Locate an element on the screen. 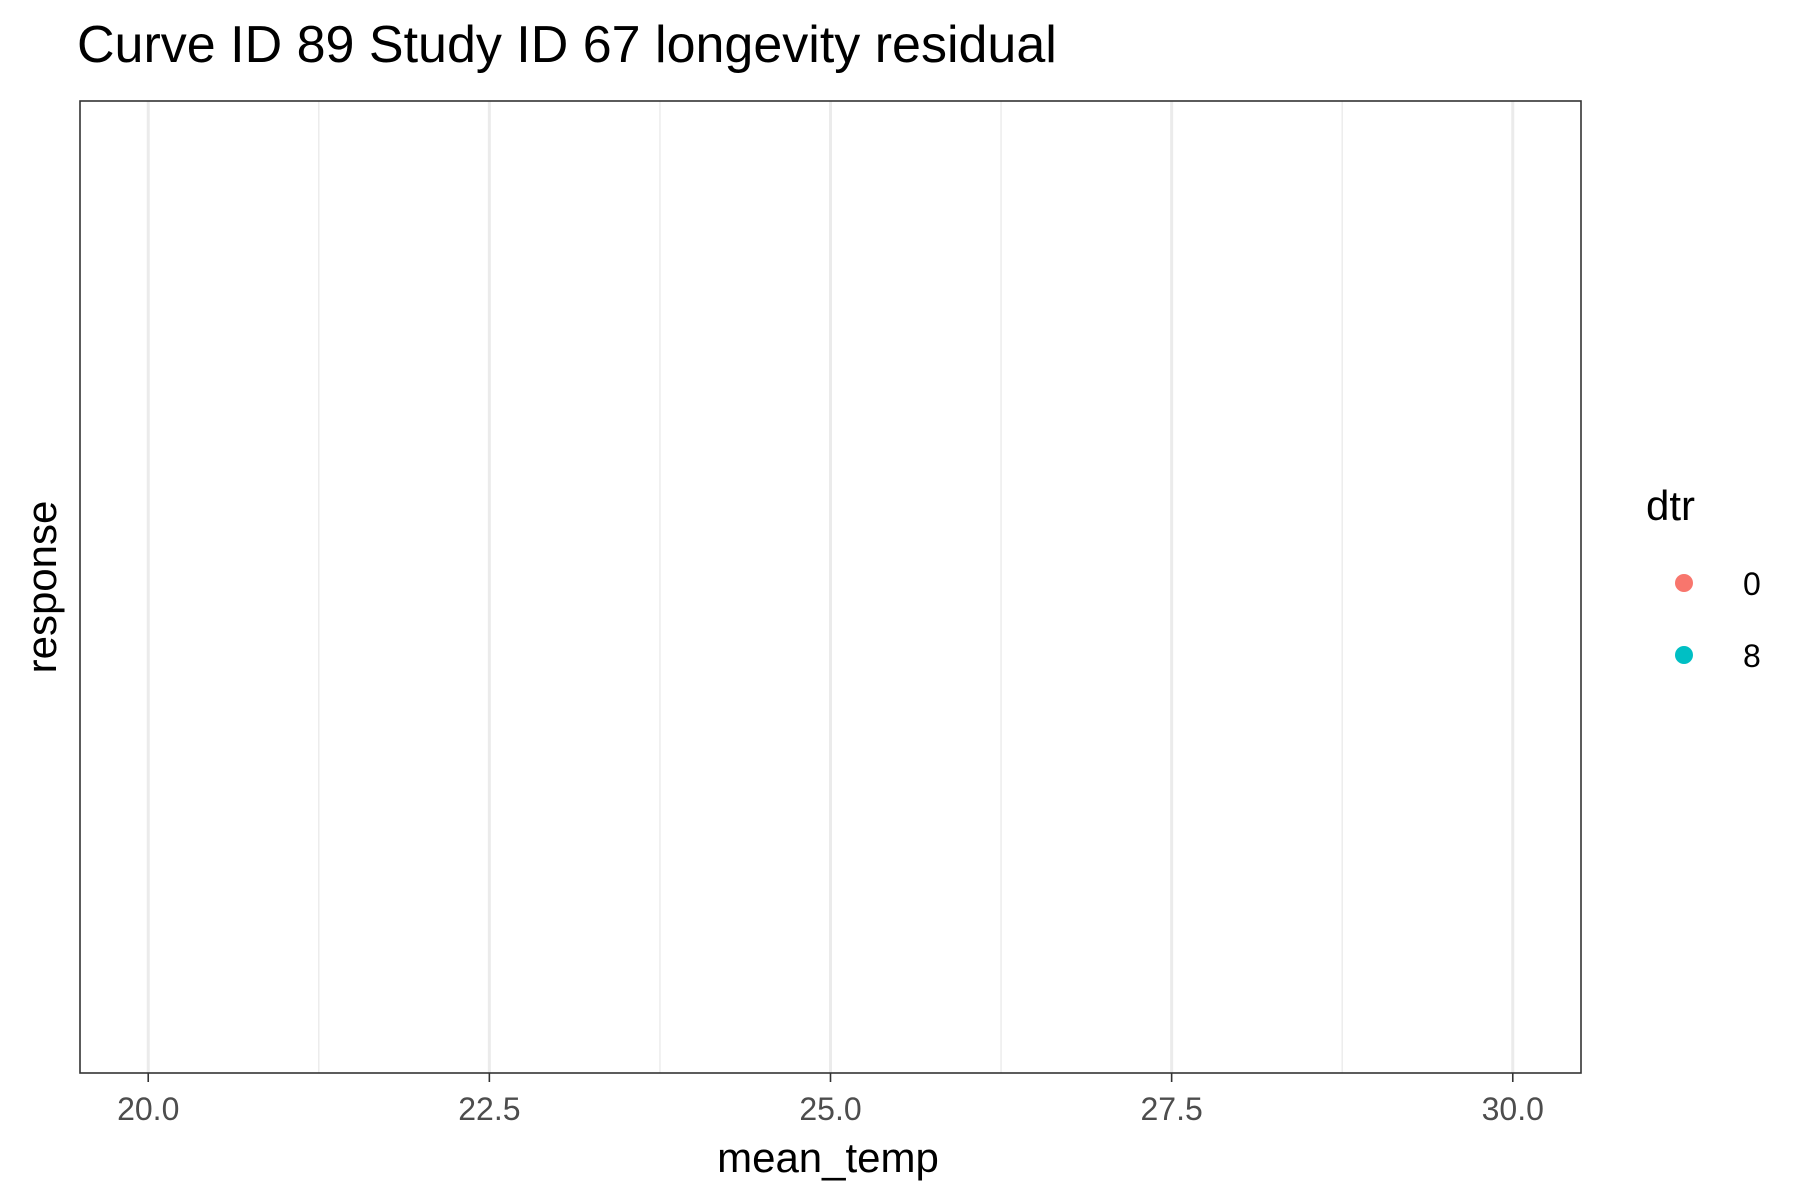  x-axis-tick-labels: 20.0 22.5 25.0 27.5 30.0 is located at coordinates (830, 1109).